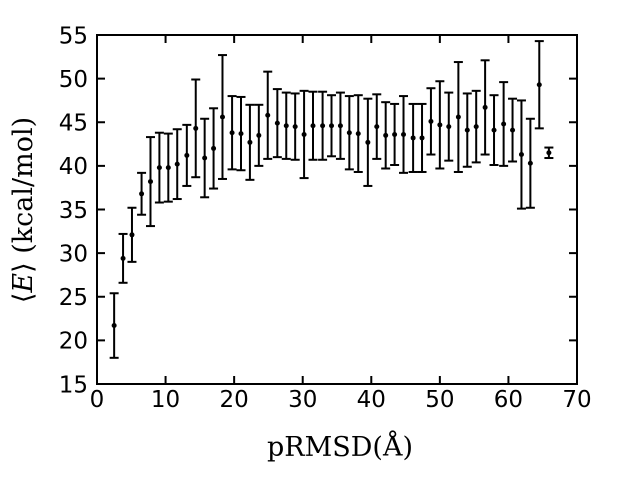 The height and width of the screenshot is (480, 640). I want to click on y-axis-label-open-bracket: ⟨, so click(23, 298).